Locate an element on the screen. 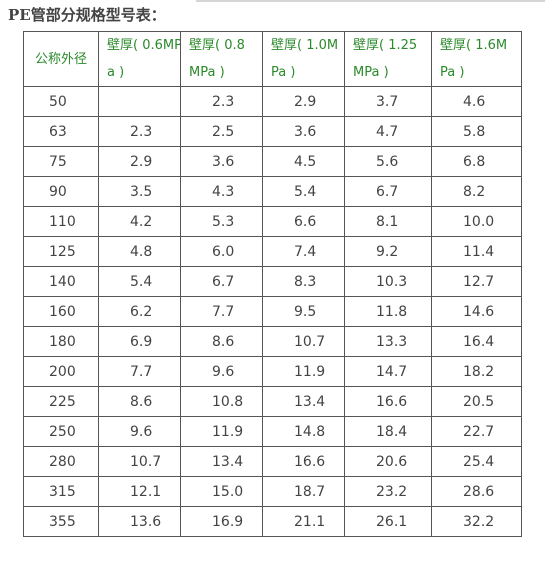  cell-wall-0.8mpa: 15.0 is located at coordinates (221, 491).